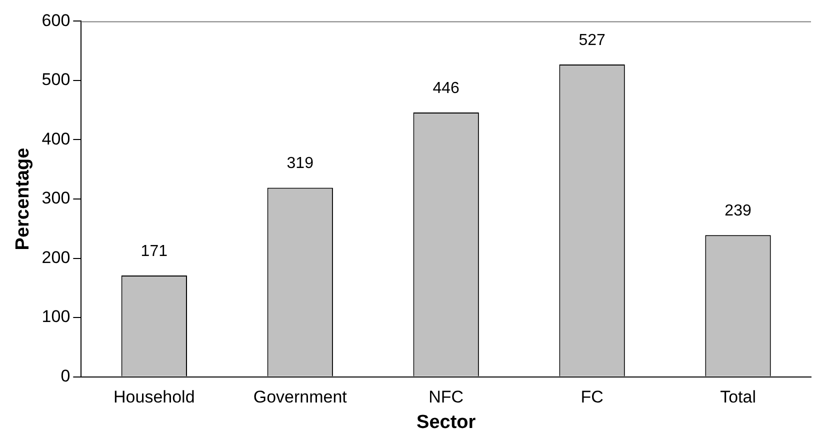 The width and height of the screenshot is (825, 442). Describe the element at coordinates (56, 316) in the screenshot. I see `y-tick-label: 100` at that location.